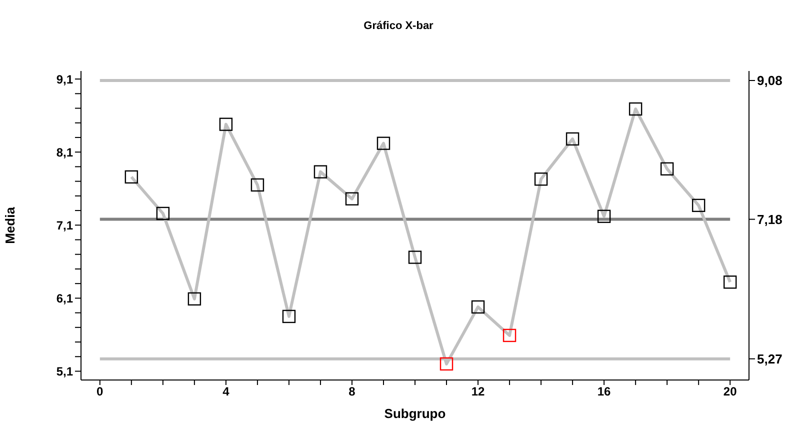 The height and width of the screenshot is (428, 797). Describe the element at coordinates (226, 391) in the screenshot. I see `x-tick-label: 4` at that location.